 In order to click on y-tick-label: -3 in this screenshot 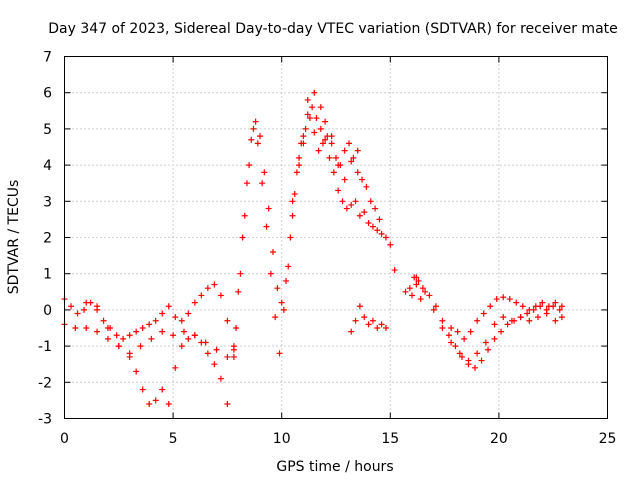, I will do `click(45, 420)`.